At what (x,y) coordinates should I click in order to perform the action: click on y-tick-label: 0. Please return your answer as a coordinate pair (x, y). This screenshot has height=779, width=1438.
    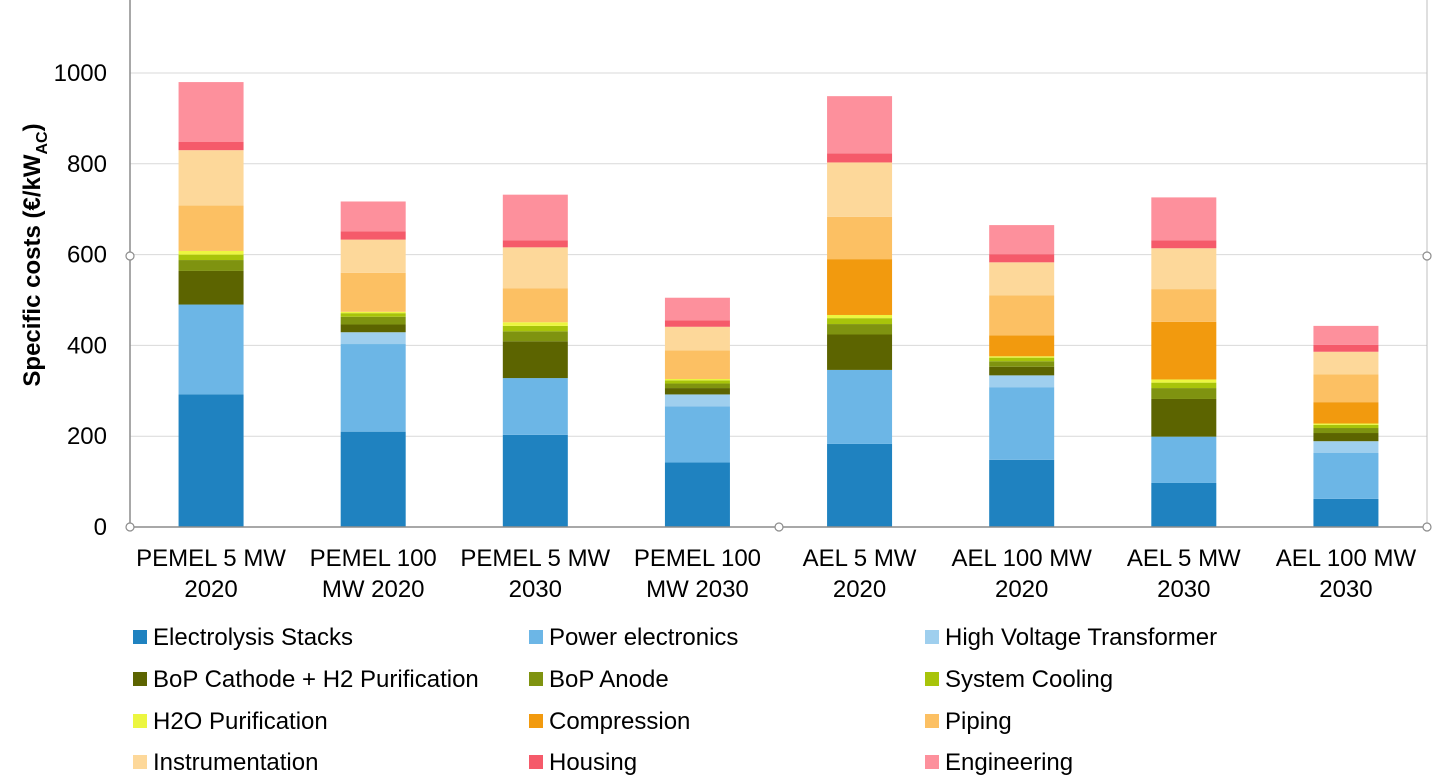
    Looking at the image, I should click on (100, 527).